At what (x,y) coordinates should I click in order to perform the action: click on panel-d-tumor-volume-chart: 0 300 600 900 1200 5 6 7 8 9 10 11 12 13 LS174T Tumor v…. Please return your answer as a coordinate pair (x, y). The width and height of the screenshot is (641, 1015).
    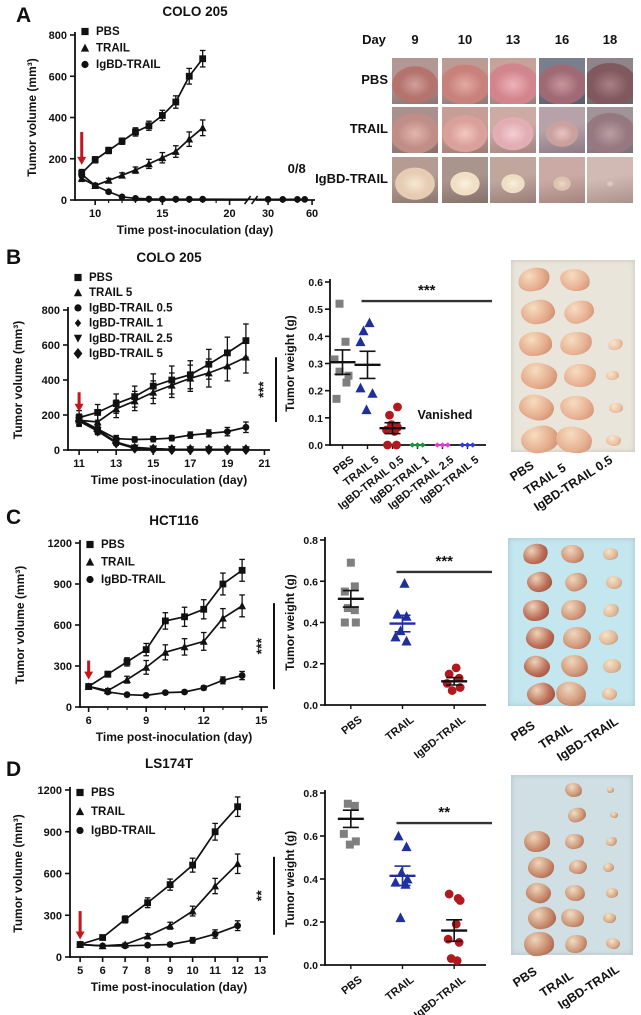
    Looking at the image, I should click on (143, 875).